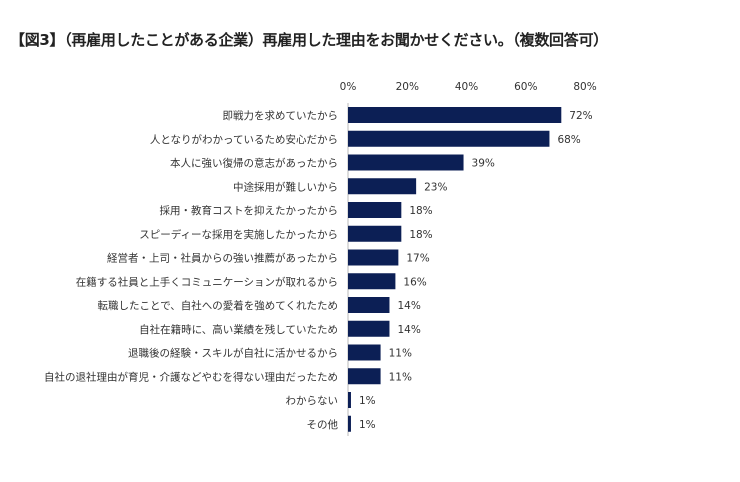 The height and width of the screenshot is (482, 740). Describe the element at coordinates (222, 258) in the screenshot. I see `category-label: 経営者・上司・社員からの強い推薦があったから` at that location.